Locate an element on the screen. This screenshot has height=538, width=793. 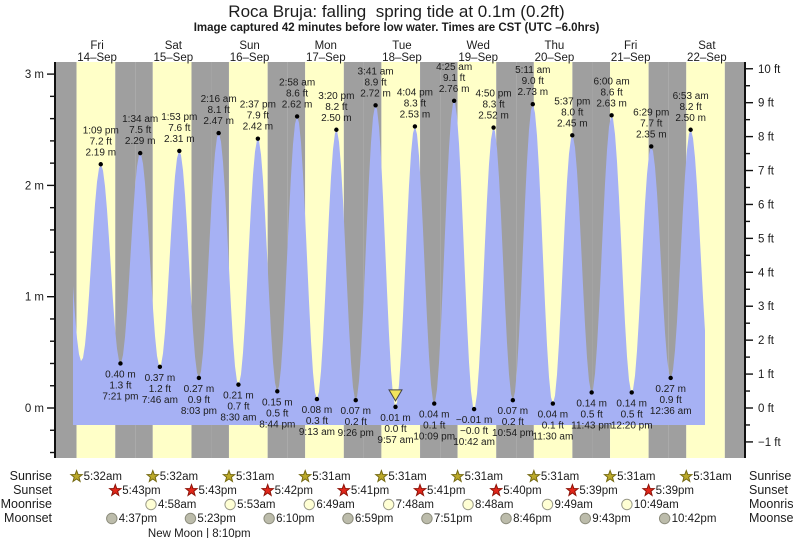
low-tide-label: 0.14 m is located at coordinates (591, 403).